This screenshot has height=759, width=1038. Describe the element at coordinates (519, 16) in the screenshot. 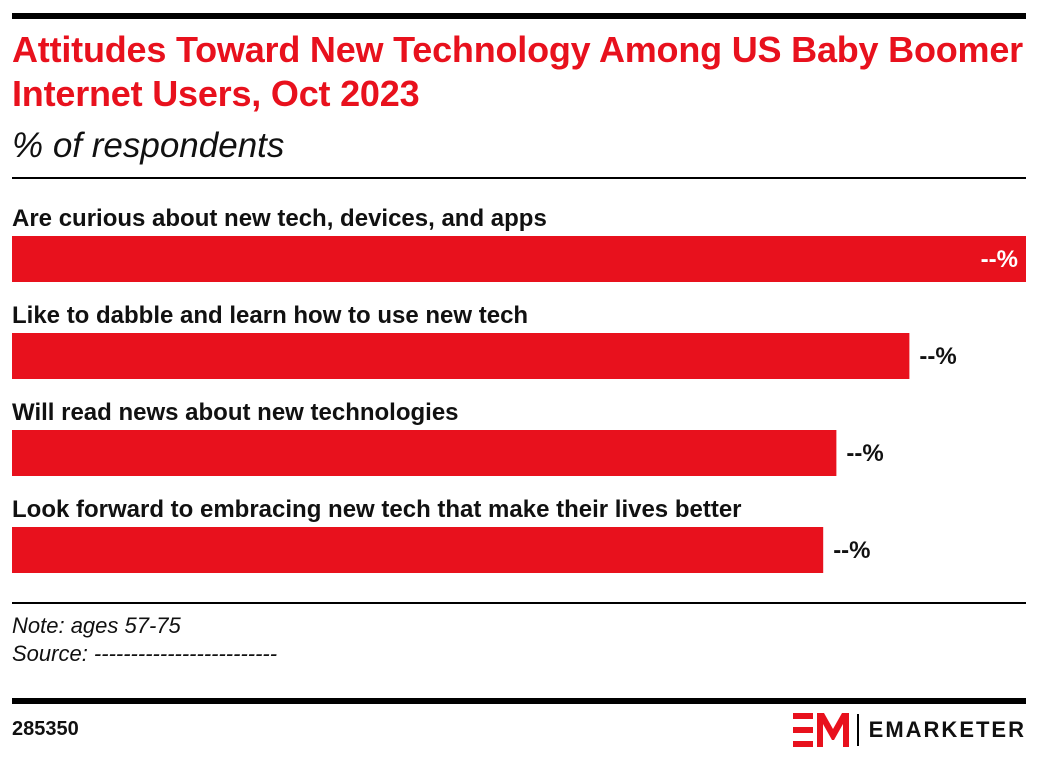

I see `top-rule` at that location.